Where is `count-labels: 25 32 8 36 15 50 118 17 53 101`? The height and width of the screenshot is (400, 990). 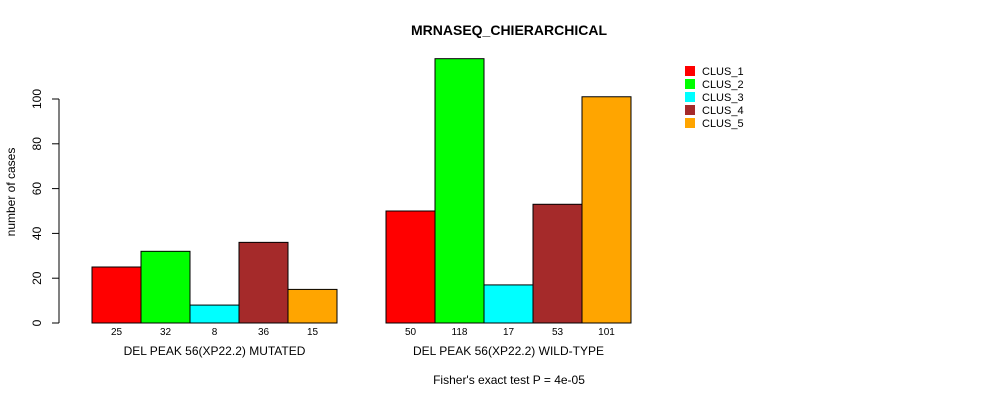
count-labels: 25 32 8 36 15 50 118 17 53 101 is located at coordinates (363, 332).